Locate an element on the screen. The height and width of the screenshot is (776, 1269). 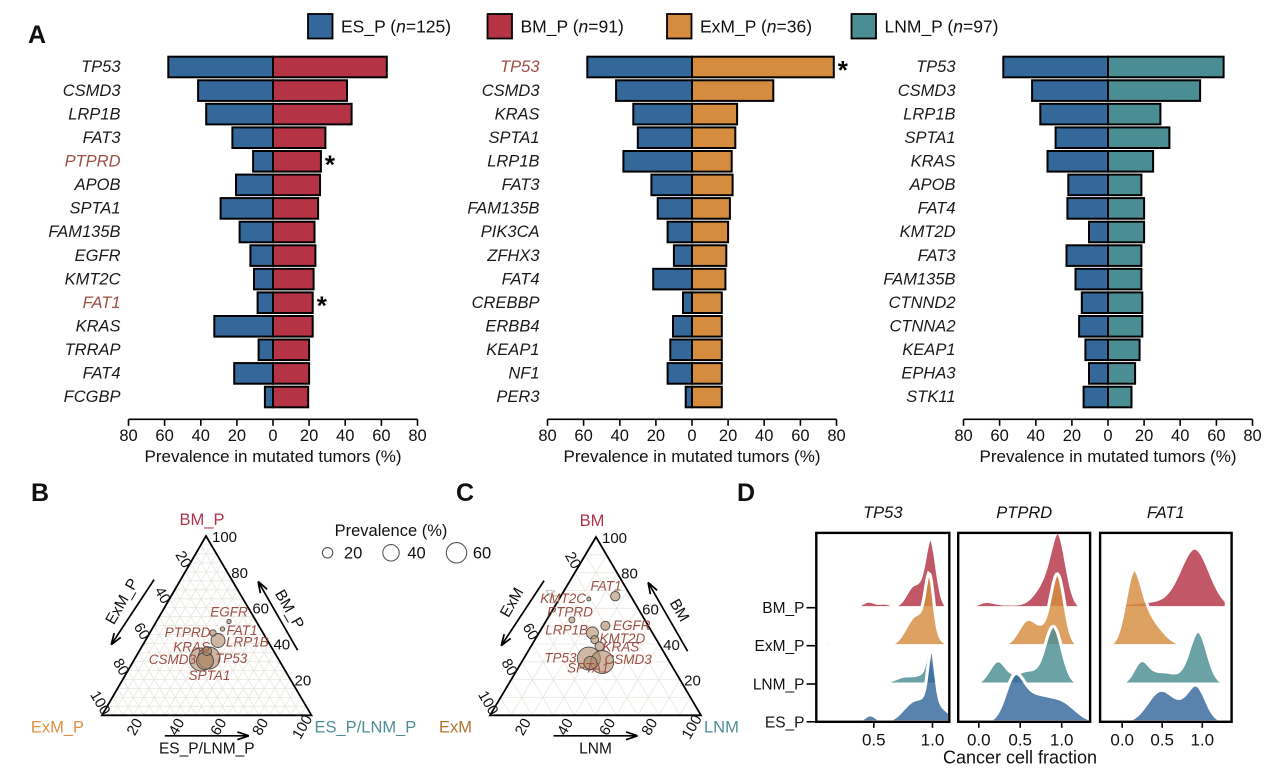
svg-text: BM_P (n=91) is located at coordinates (572, 27).